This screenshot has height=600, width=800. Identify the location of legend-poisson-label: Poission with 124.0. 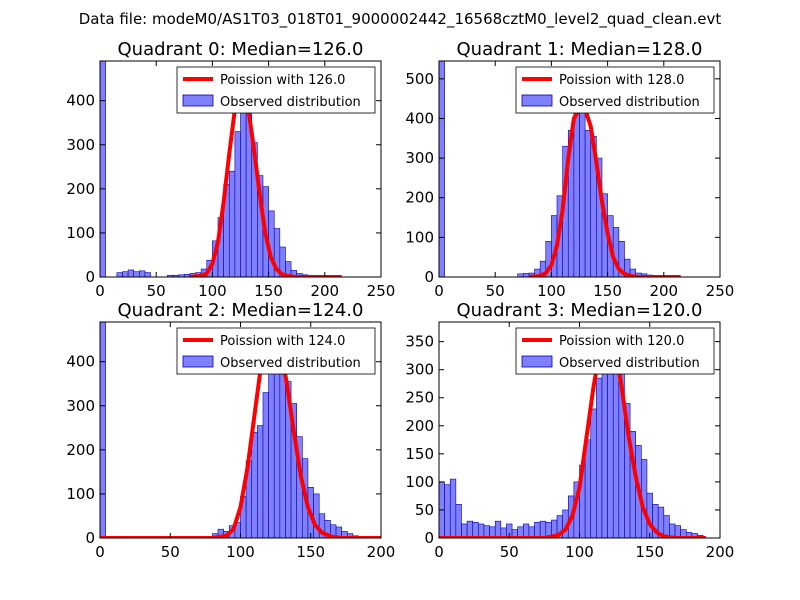
(282, 341).